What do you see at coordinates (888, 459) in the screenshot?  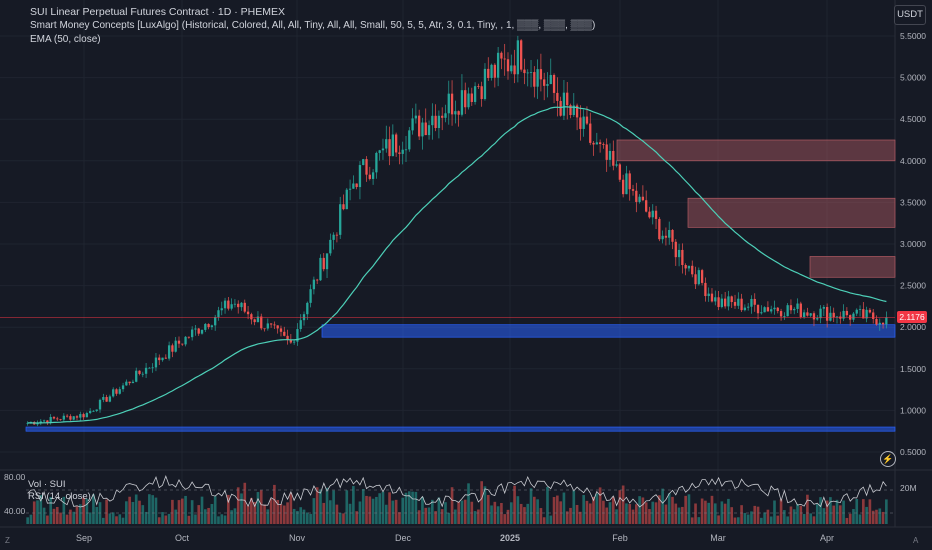 I see `lightning-icon: ⚡` at bounding box center [888, 459].